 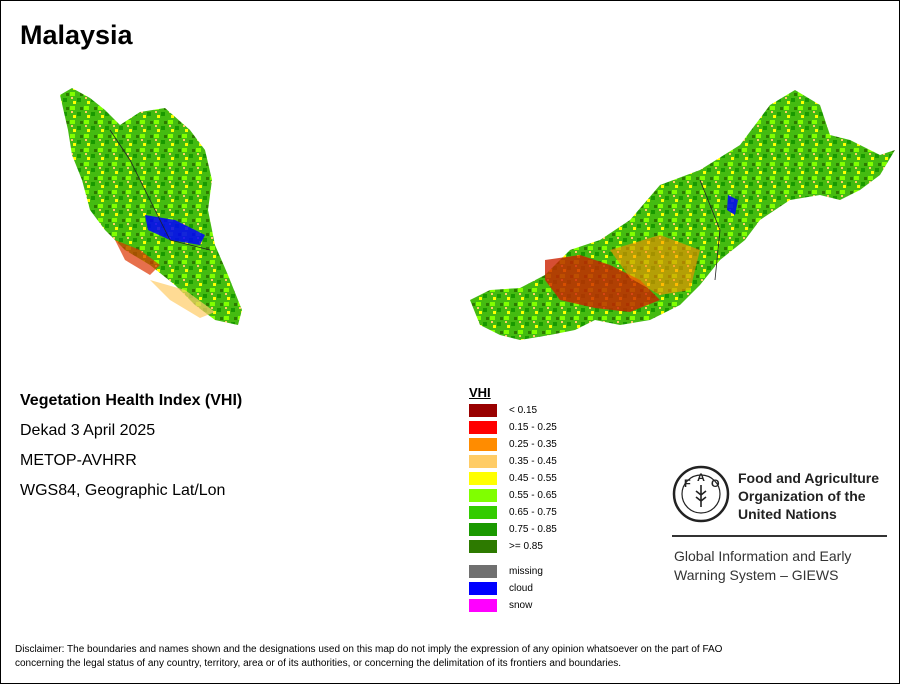 What do you see at coordinates (523, 410) in the screenshot?
I see `legend-label: < 0.15` at bounding box center [523, 410].